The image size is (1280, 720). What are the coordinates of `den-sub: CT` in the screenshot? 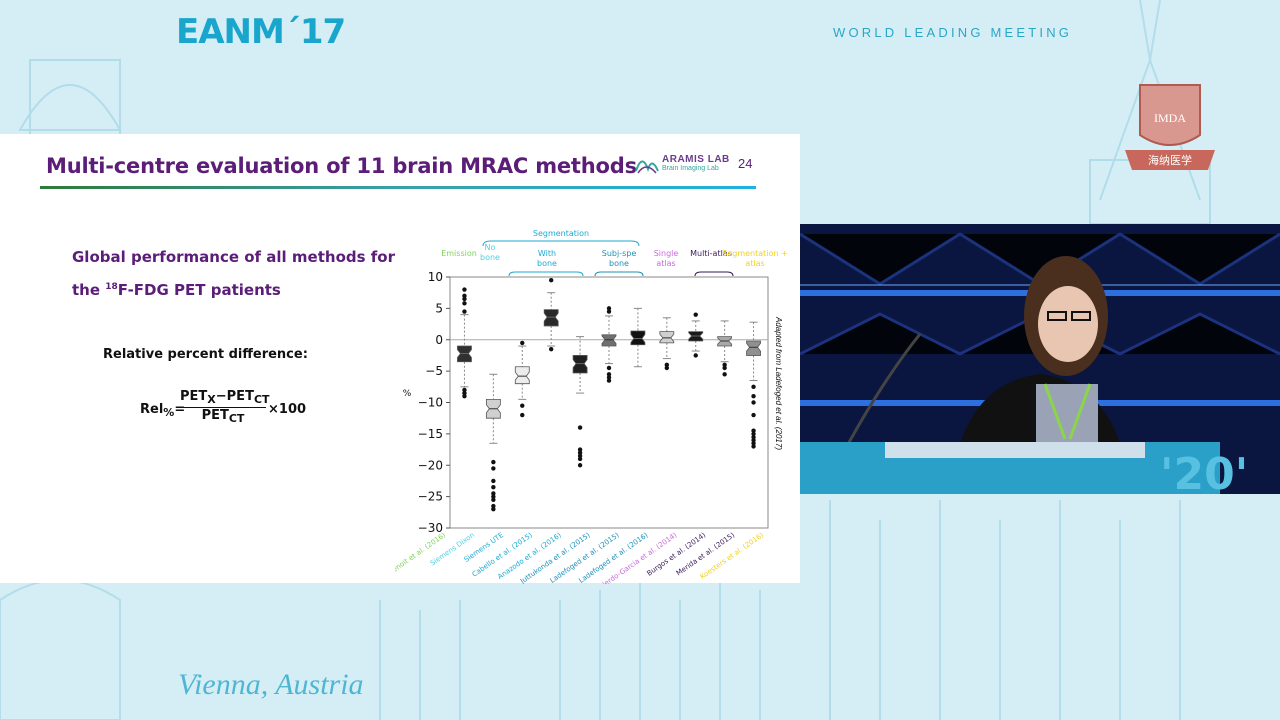 It's located at (236, 418).